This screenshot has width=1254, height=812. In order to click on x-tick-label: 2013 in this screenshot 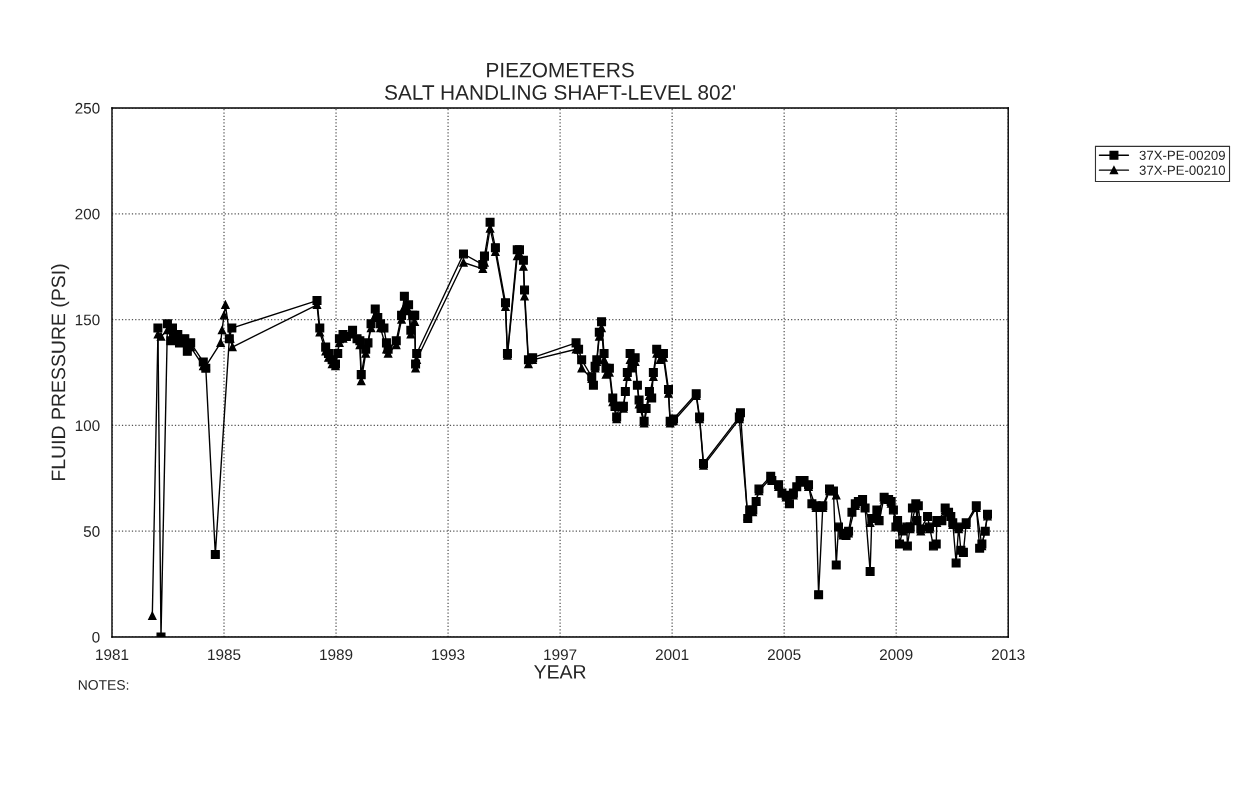, I will do `click(1008, 655)`.